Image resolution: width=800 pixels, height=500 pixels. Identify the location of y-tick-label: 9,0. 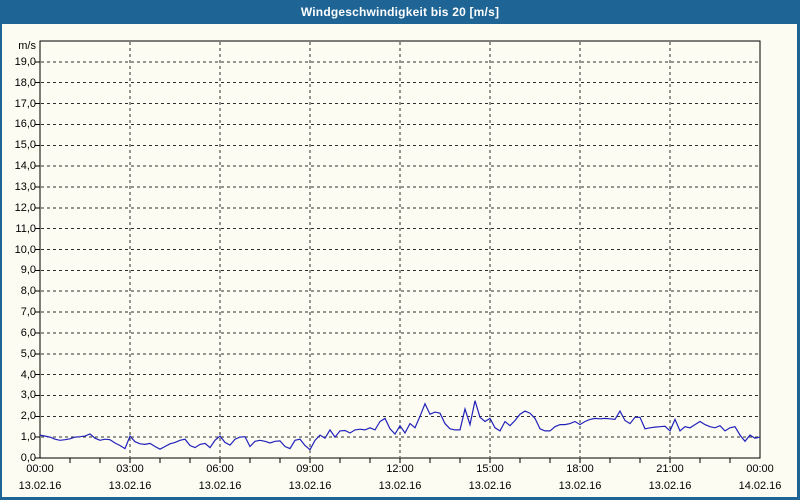
(28, 270).